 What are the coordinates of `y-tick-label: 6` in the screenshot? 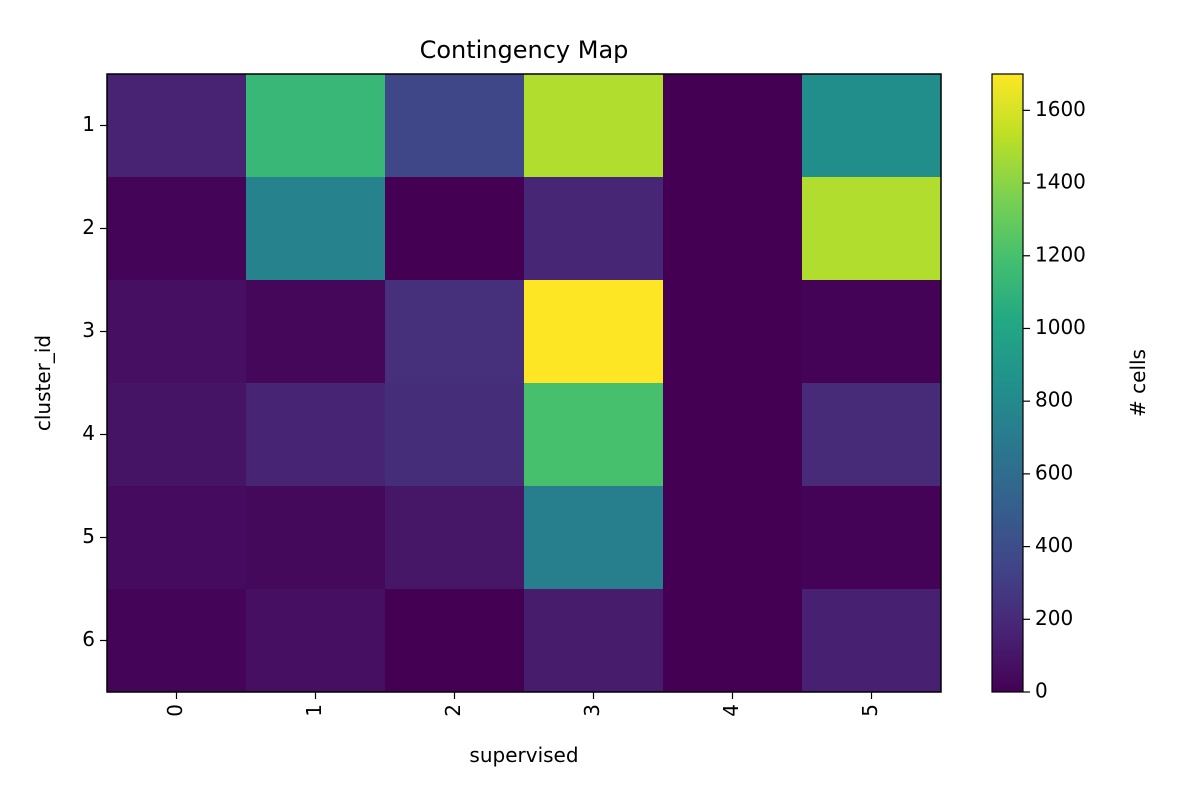 It's located at (88, 639).